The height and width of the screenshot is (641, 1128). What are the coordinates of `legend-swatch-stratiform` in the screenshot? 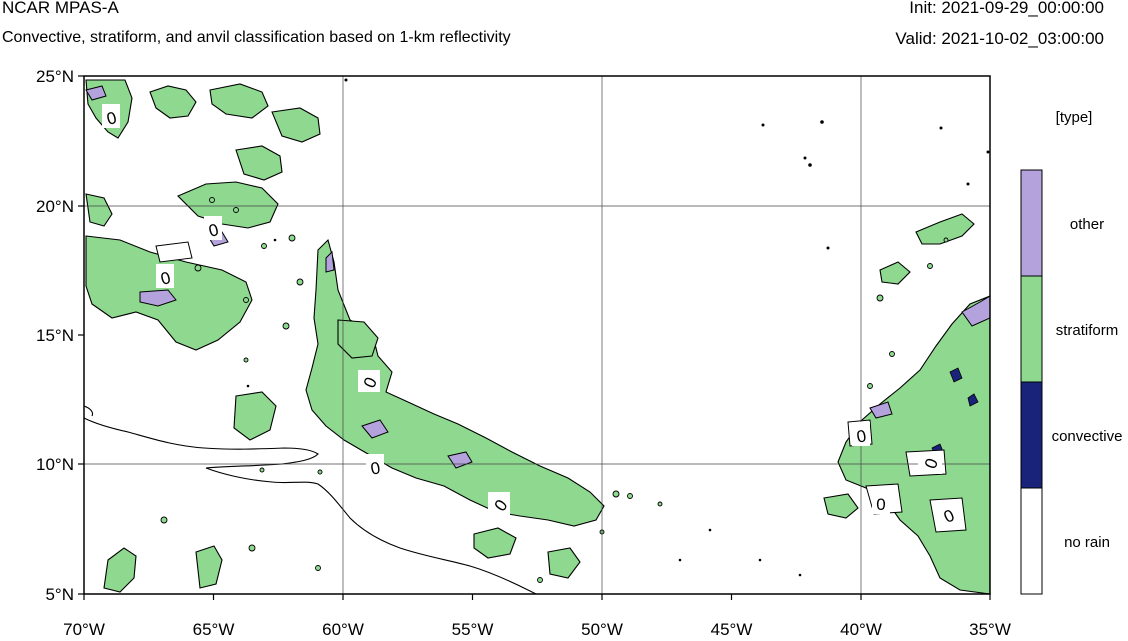 It's located at (1031, 329).